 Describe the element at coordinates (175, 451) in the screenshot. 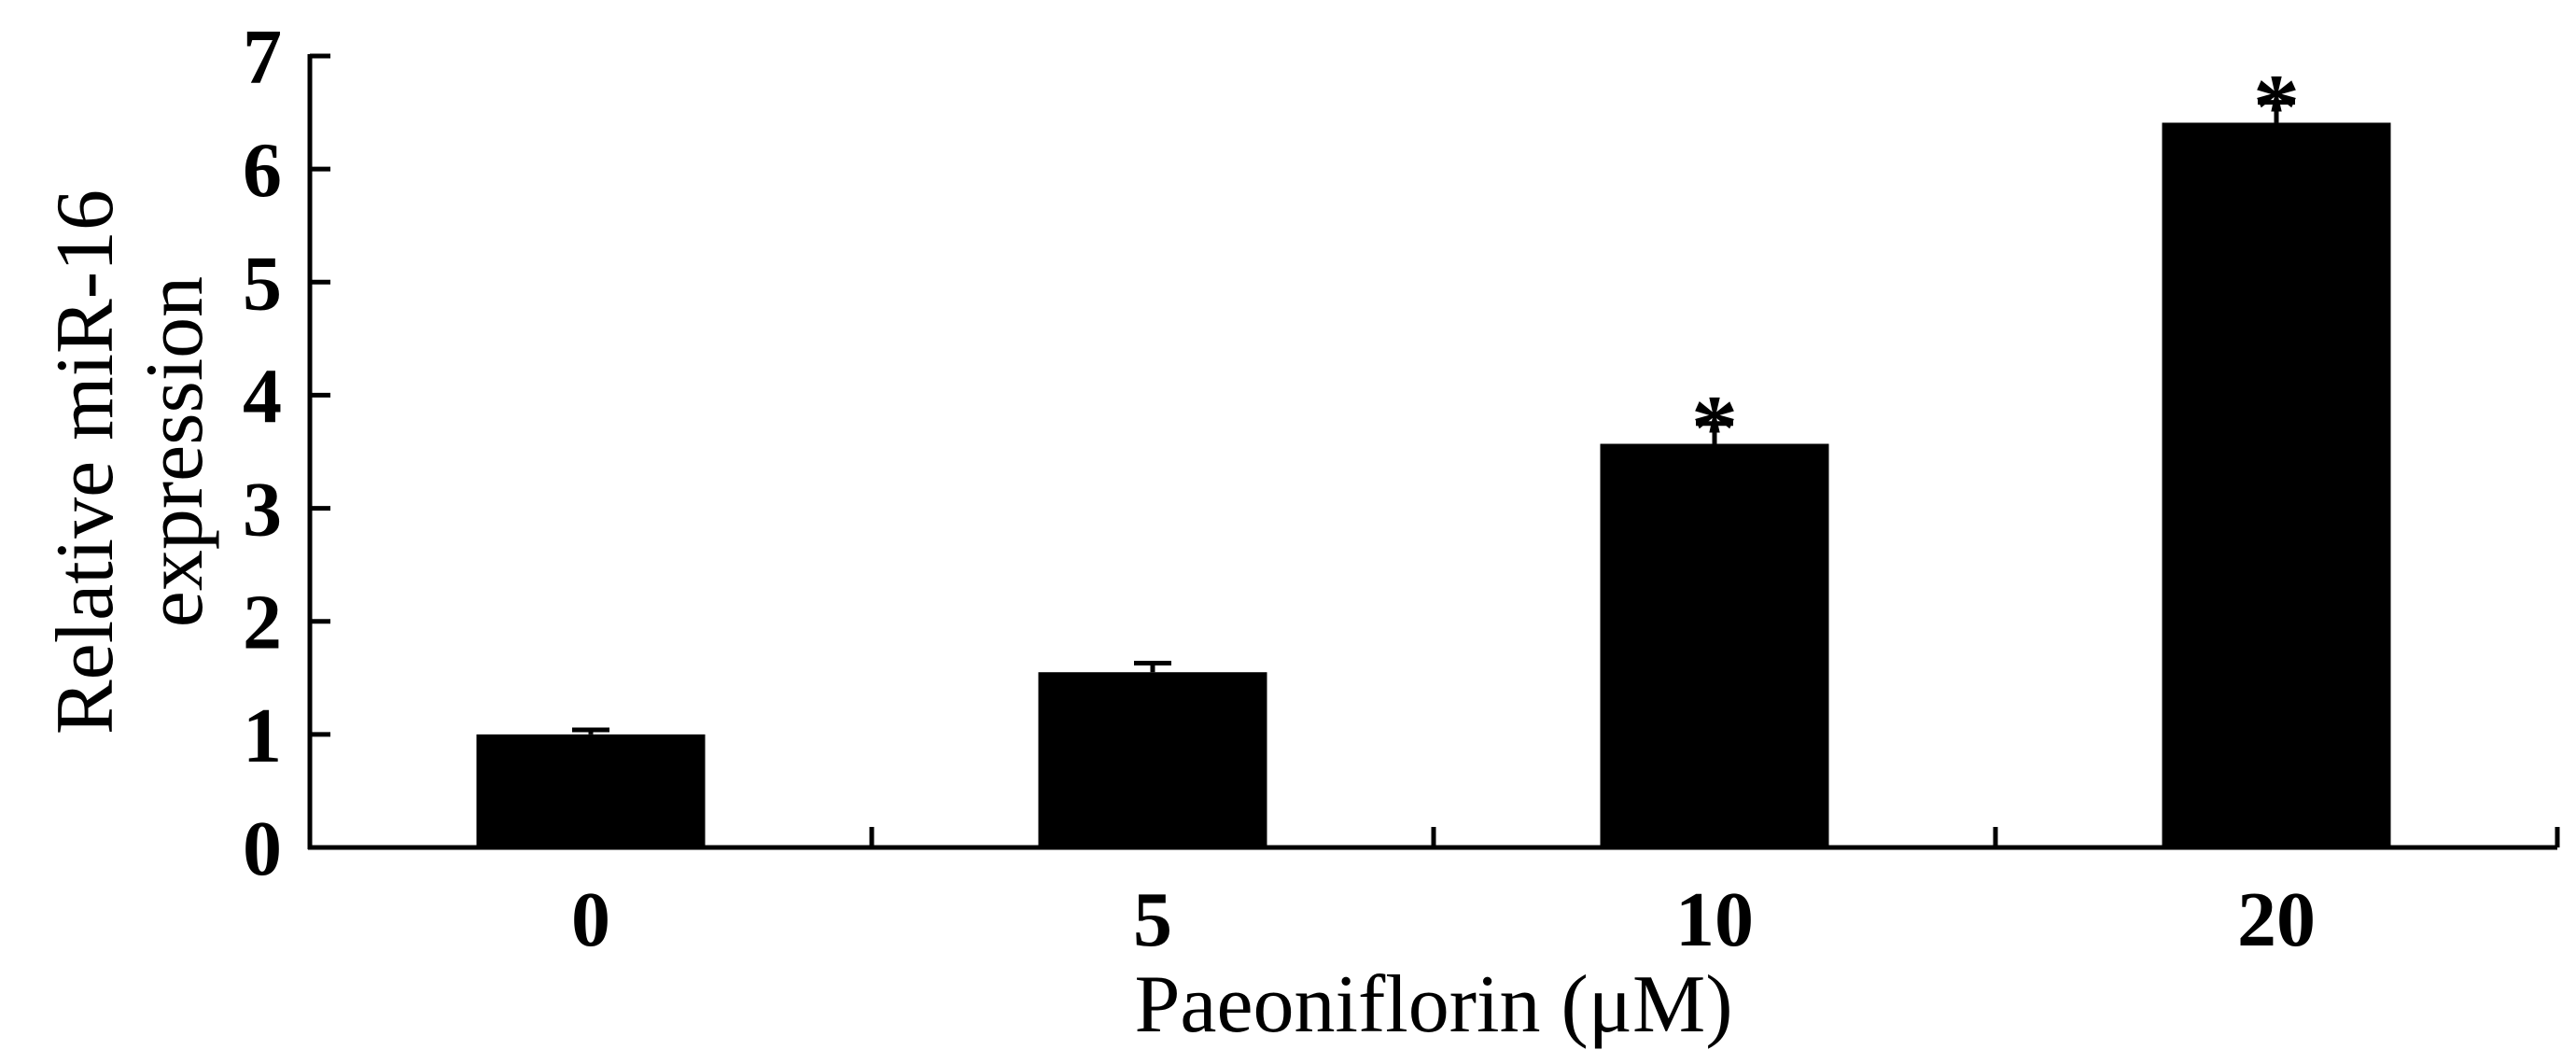

I see `y-axis-title-line-2: expression` at that location.